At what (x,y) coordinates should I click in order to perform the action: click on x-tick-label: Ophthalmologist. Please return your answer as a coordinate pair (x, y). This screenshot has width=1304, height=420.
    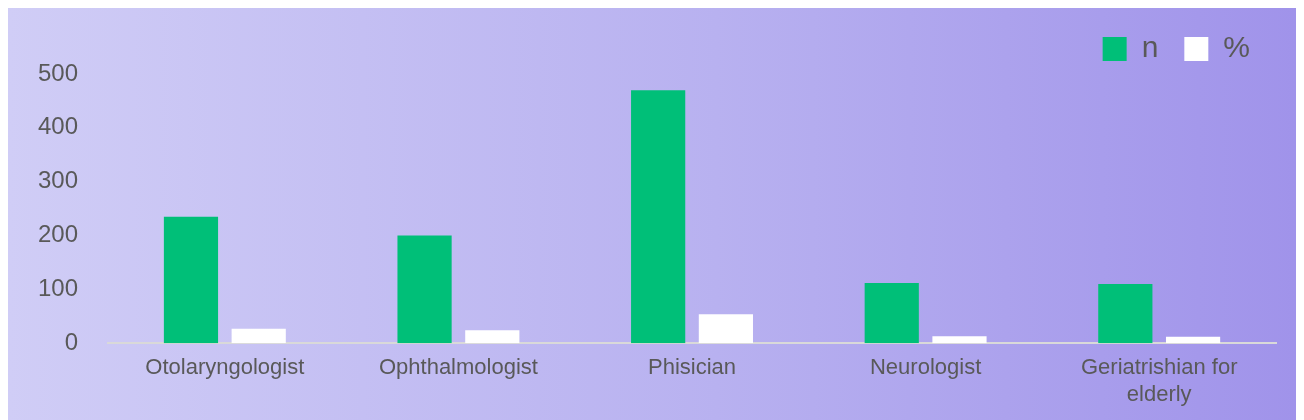
    Looking at the image, I should click on (458, 367).